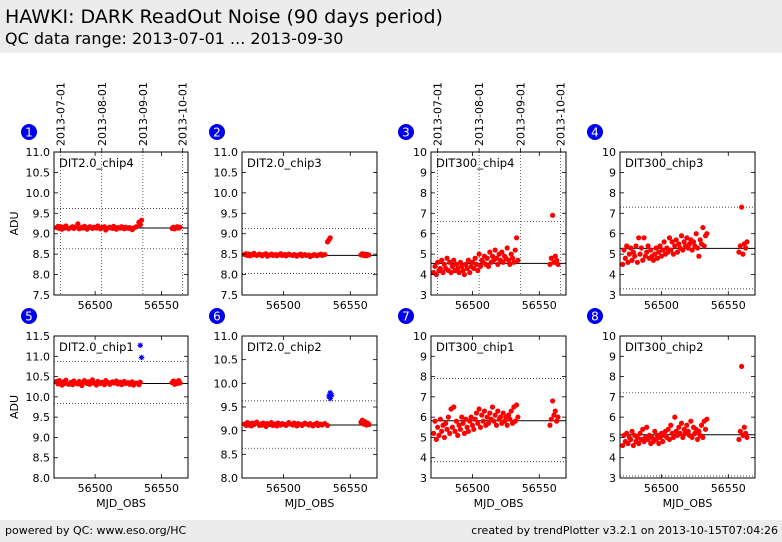 The image size is (782, 542). I want to click on y-tick-label: 7.5, so click(42, 295).